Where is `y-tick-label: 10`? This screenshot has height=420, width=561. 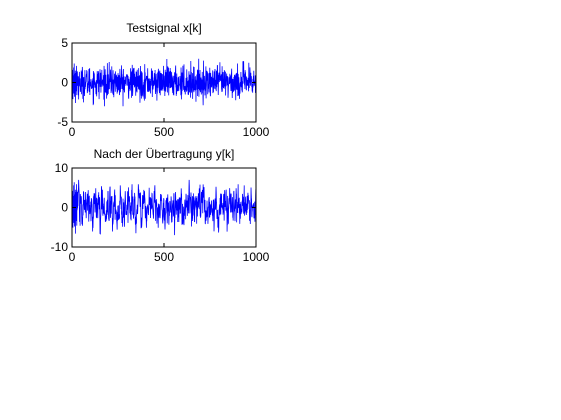
y-tick-label: 10 is located at coordinates (62, 168).